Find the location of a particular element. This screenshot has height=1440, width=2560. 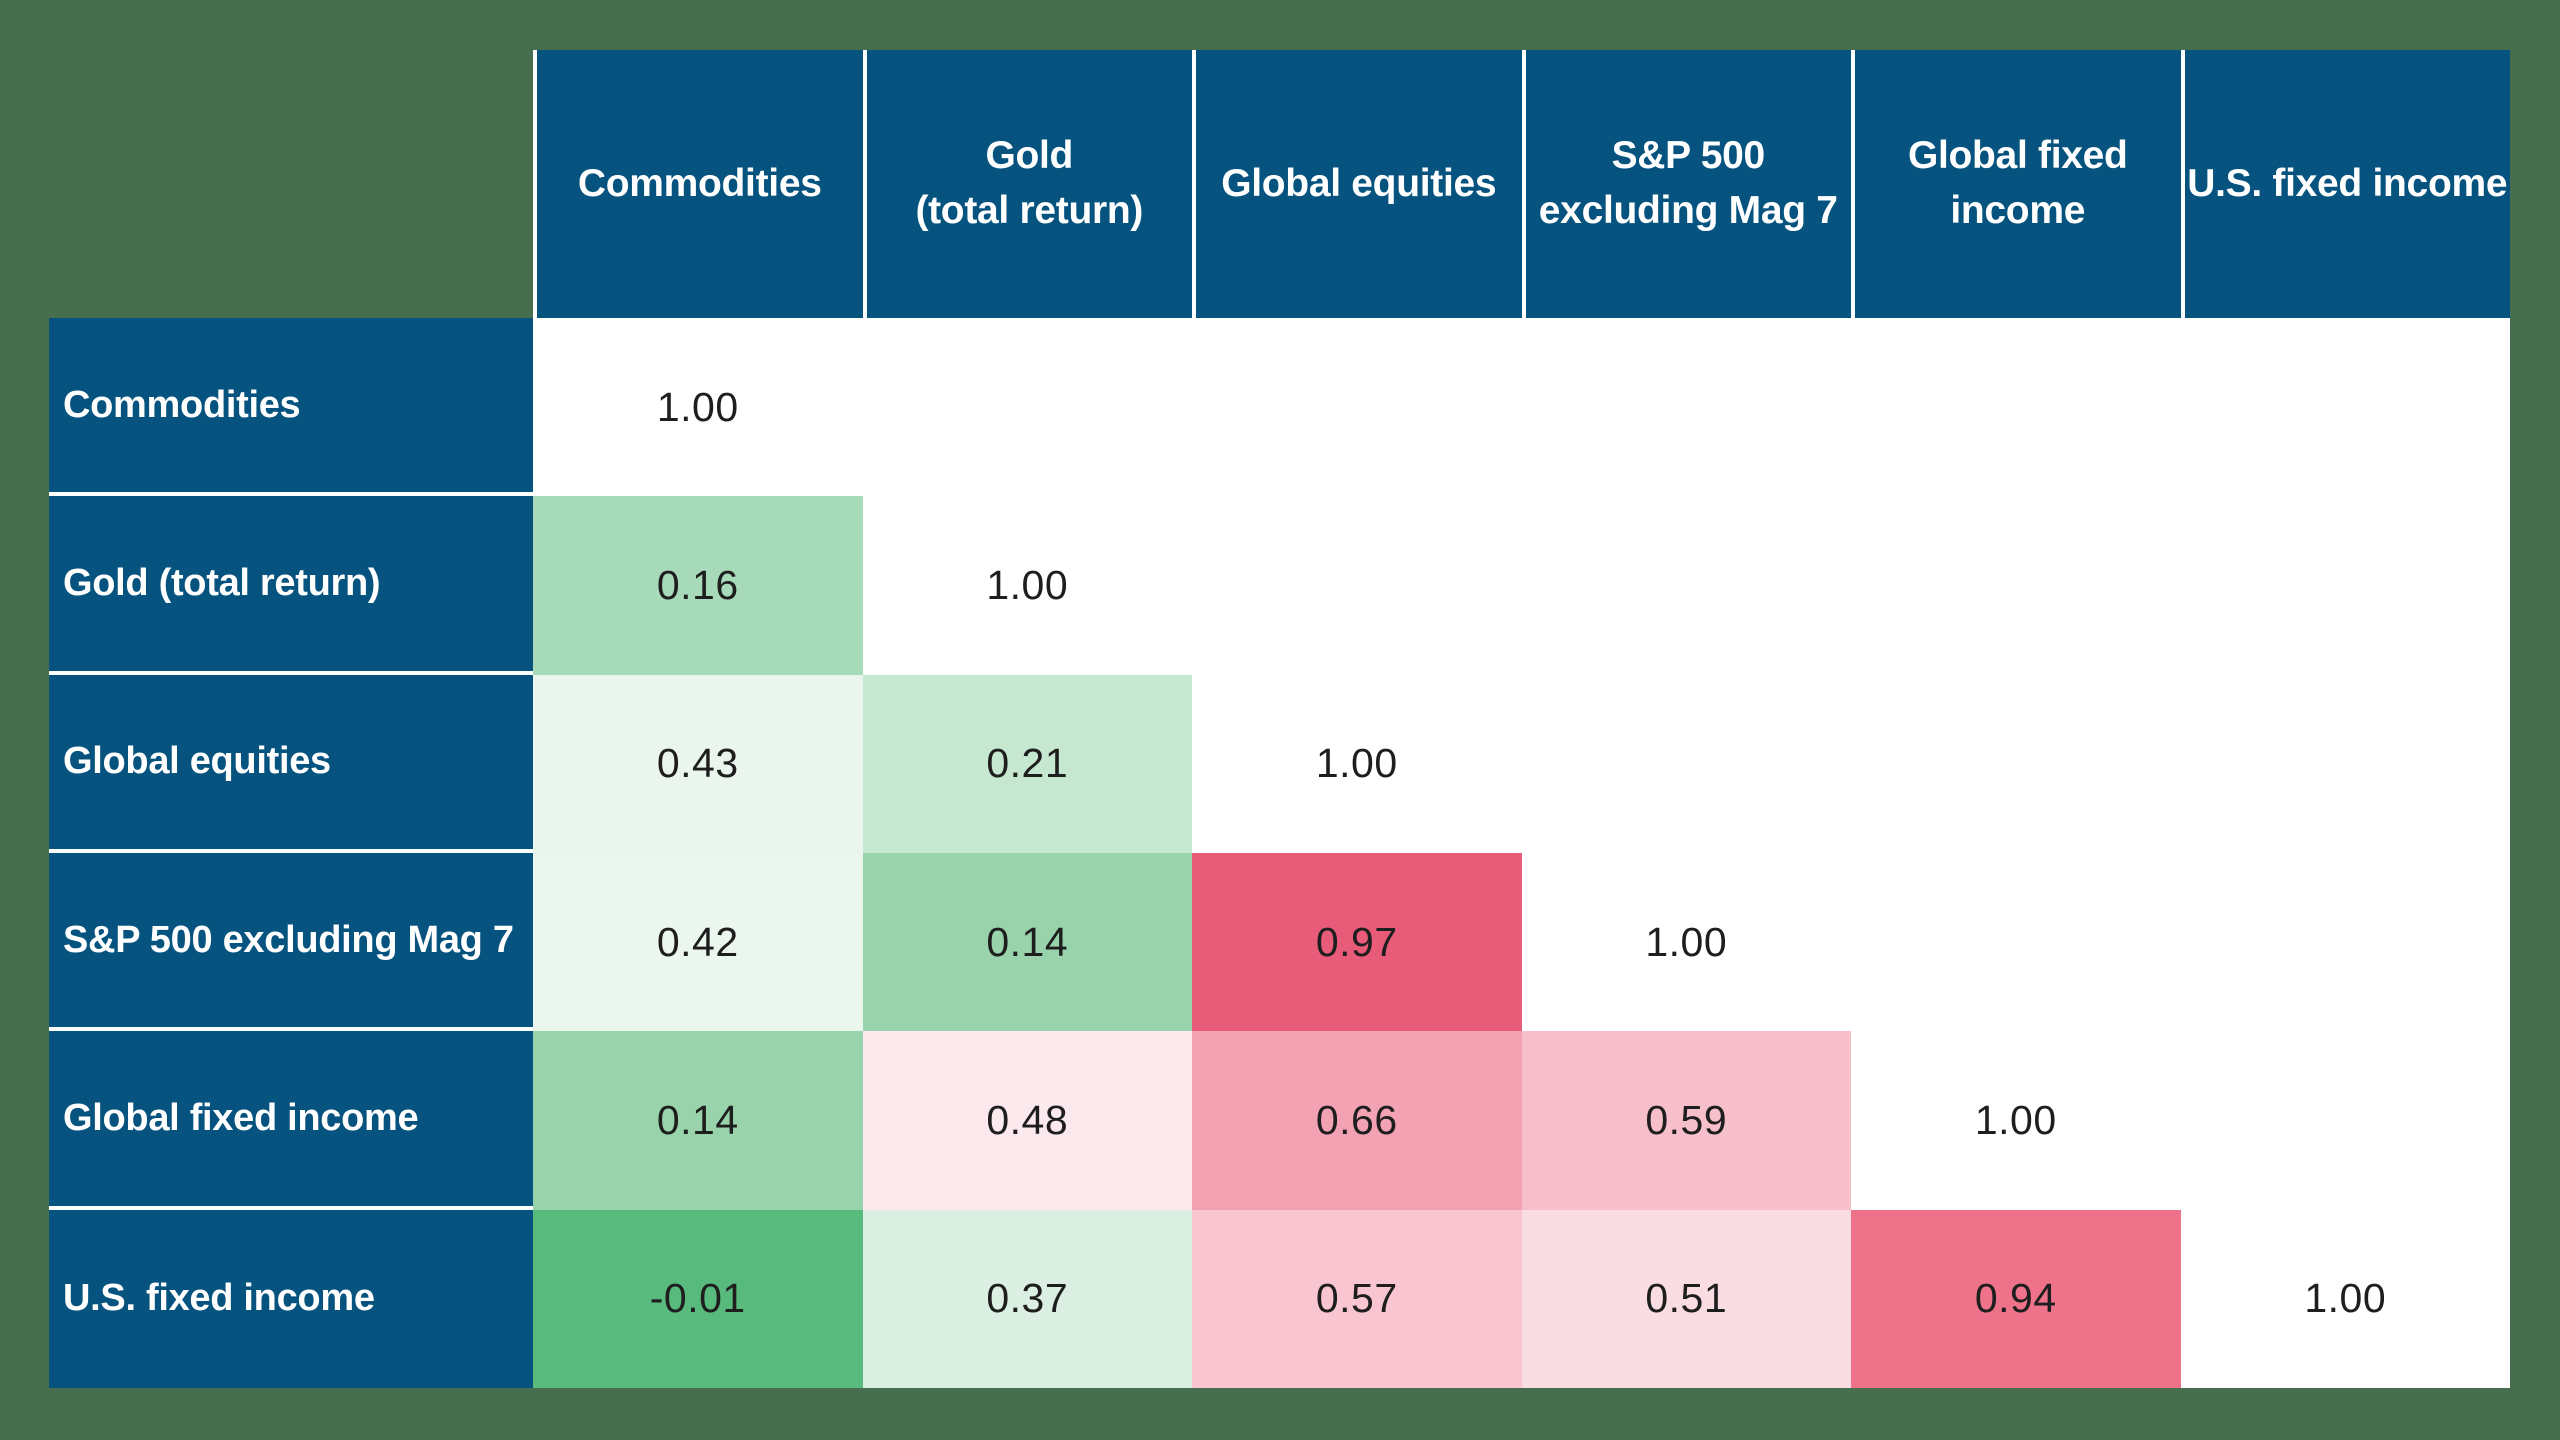

column-header: Commodities is located at coordinates (698, 184).